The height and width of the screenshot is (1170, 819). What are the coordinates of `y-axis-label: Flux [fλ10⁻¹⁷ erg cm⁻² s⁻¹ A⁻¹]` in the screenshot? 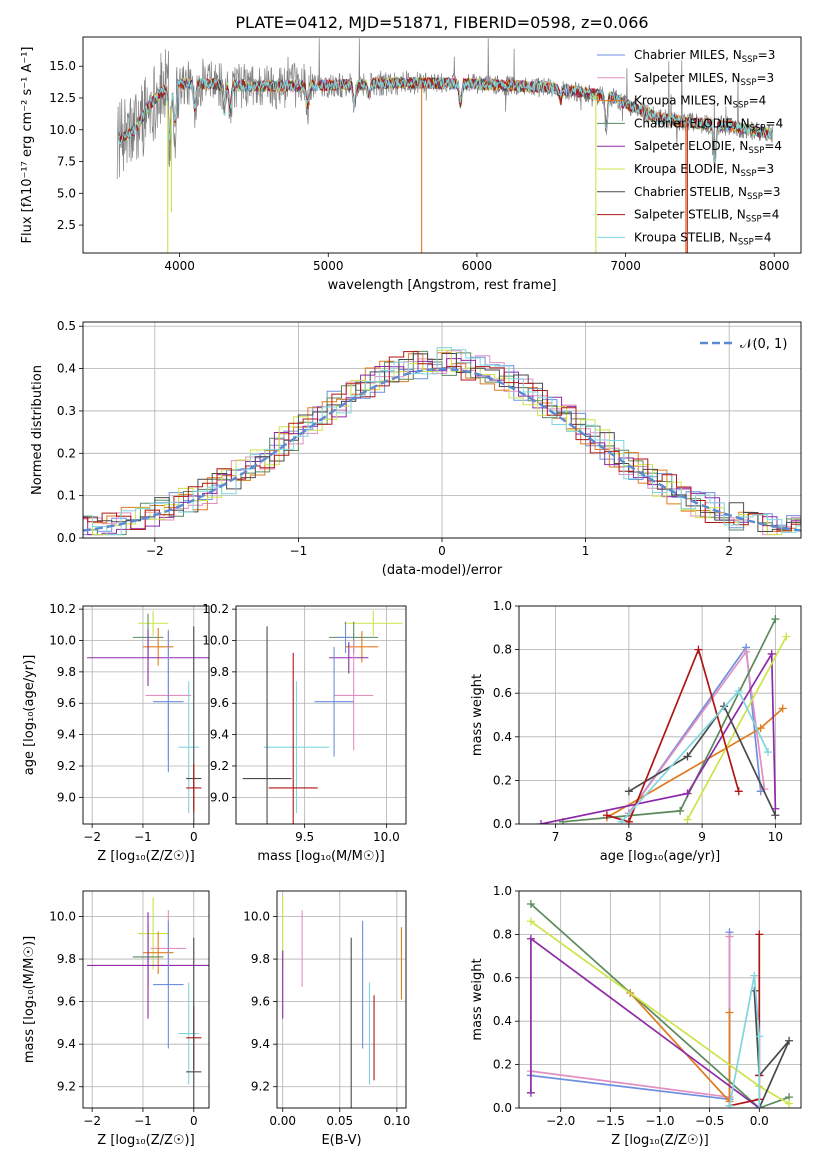 It's located at (27, 145).